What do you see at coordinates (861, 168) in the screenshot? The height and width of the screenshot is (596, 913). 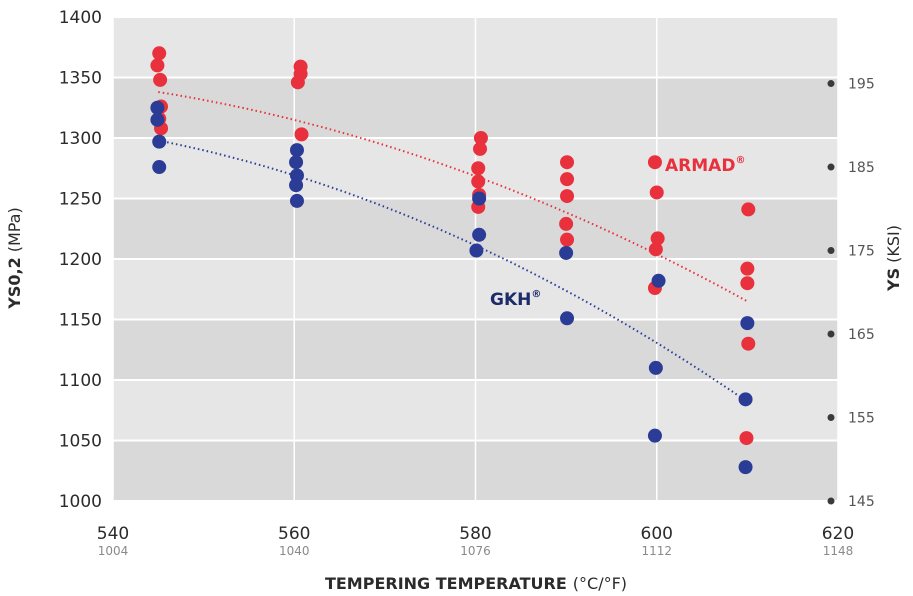 I see `y2-tick-label: 185` at bounding box center [861, 168].